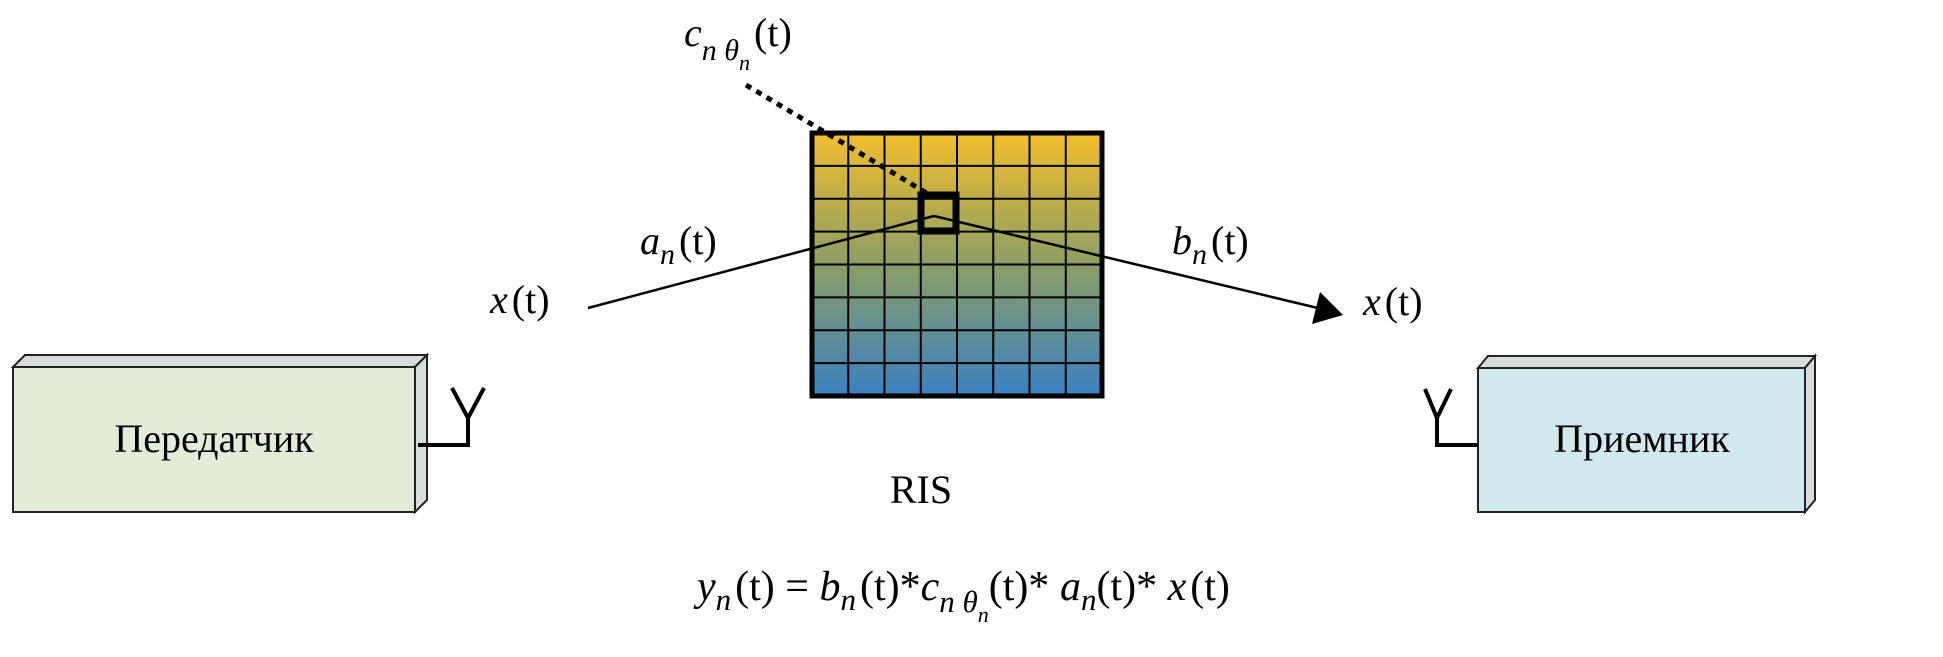 The width and height of the screenshot is (1943, 657). I want to click on transmitter-antenna-icon, so click(452, 417).